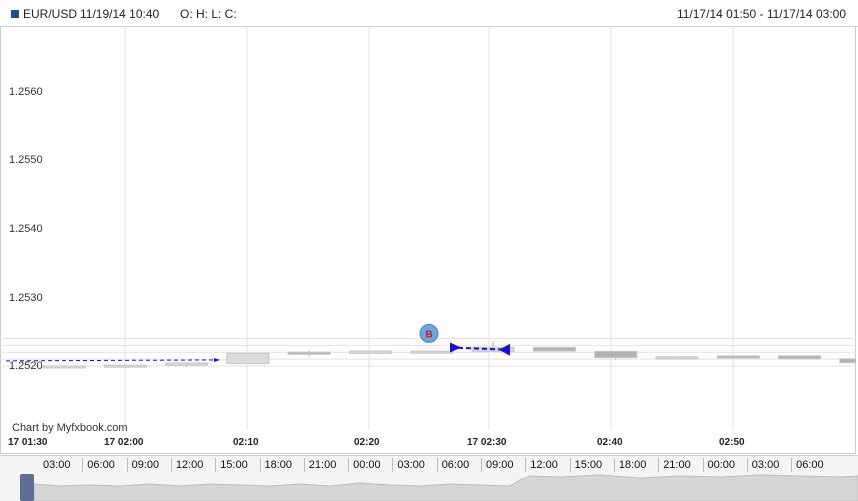 The image size is (858, 501). Describe the element at coordinates (50, 14) in the screenshot. I see `symbol-label: EUR/USD` at that location.